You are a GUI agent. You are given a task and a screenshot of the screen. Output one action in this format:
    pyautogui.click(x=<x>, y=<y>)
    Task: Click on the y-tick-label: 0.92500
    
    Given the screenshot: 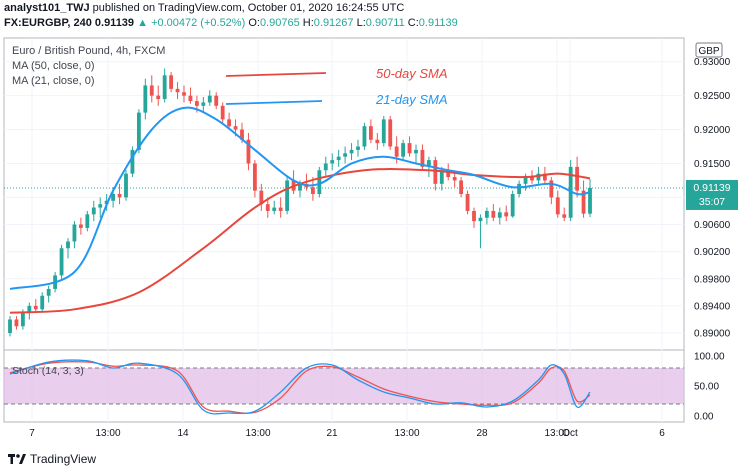 What is the action you would take?
    pyautogui.click(x=712, y=96)
    